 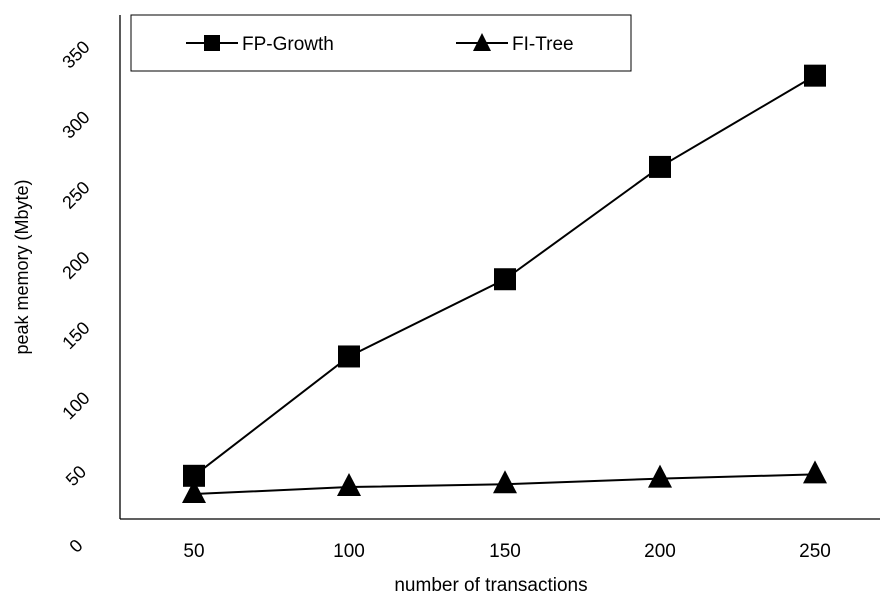 What do you see at coordinates (349, 551) in the screenshot?
I see `x-tick-label: 100` at bounding box center [349, 551].